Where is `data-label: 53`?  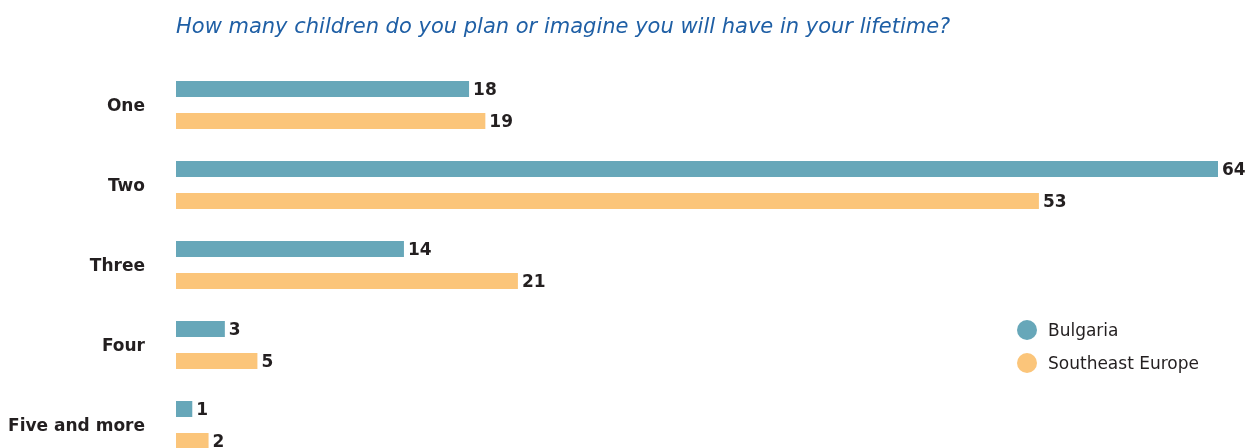
data-label: 53 is located at coordinates (1054, 201).